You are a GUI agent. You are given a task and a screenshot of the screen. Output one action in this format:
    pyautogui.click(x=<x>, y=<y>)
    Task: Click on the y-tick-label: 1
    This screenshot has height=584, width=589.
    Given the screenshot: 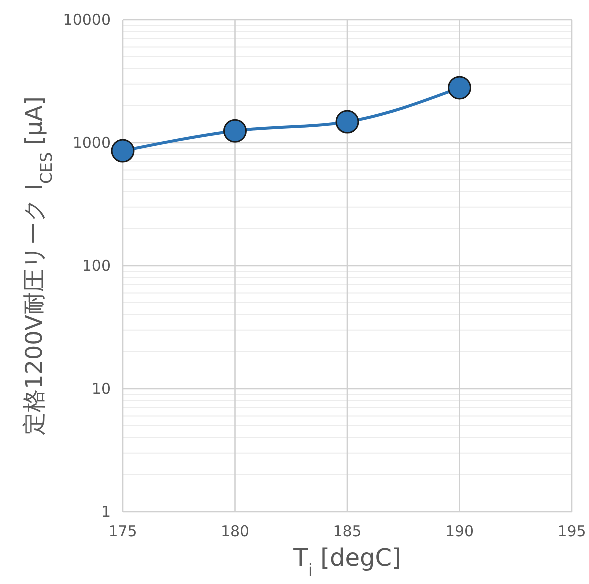 What is the action you would take?
    pyautogui.click(x=106, y=511)
    